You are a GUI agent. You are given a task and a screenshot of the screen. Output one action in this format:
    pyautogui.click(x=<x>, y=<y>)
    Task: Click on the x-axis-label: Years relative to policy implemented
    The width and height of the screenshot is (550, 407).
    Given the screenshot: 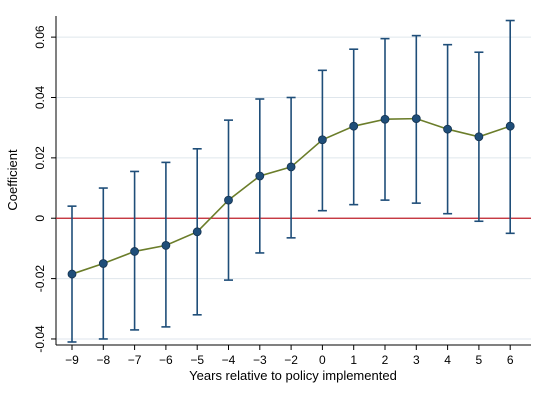 What is the action you would take?
    pyautogui.click(x=293, y=375)
    